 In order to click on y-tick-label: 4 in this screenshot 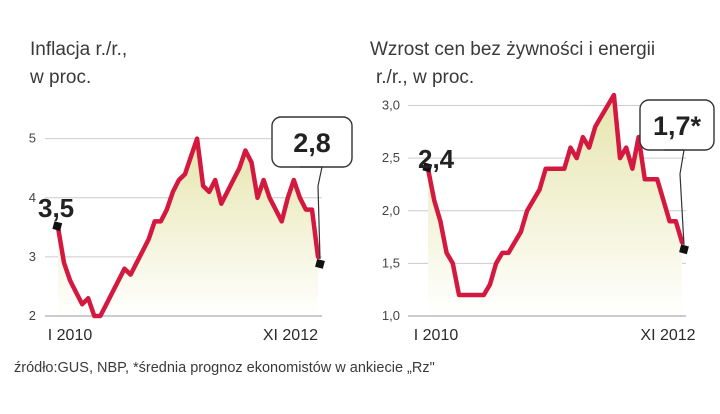, I will do `click(32, 197)`.